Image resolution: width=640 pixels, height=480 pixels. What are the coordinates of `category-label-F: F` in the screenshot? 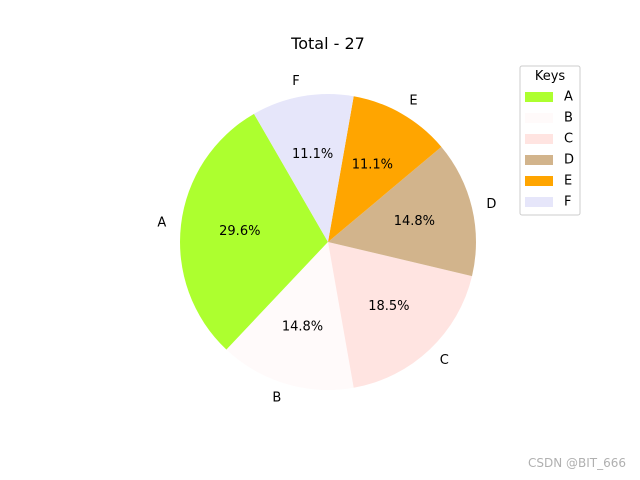 It's located at (295, 81).